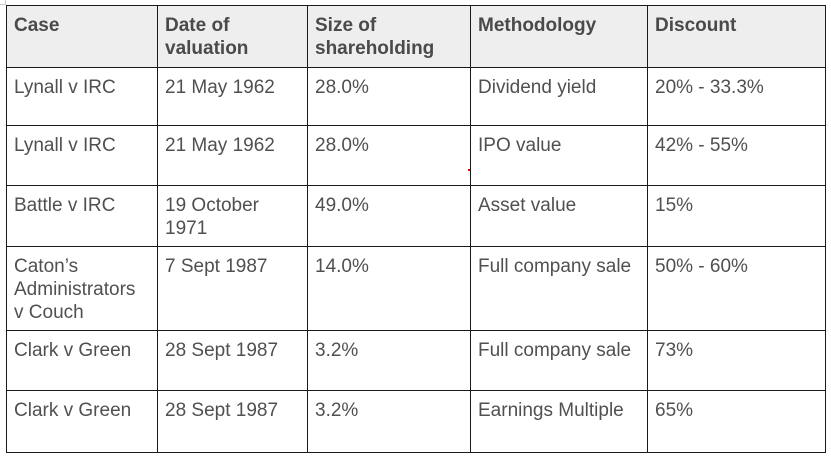  What do you see at coordinates (232, 36) in the screenshot?
I see `header-date-of-valuation: Date of valuation` at bounding box center [232, 36].